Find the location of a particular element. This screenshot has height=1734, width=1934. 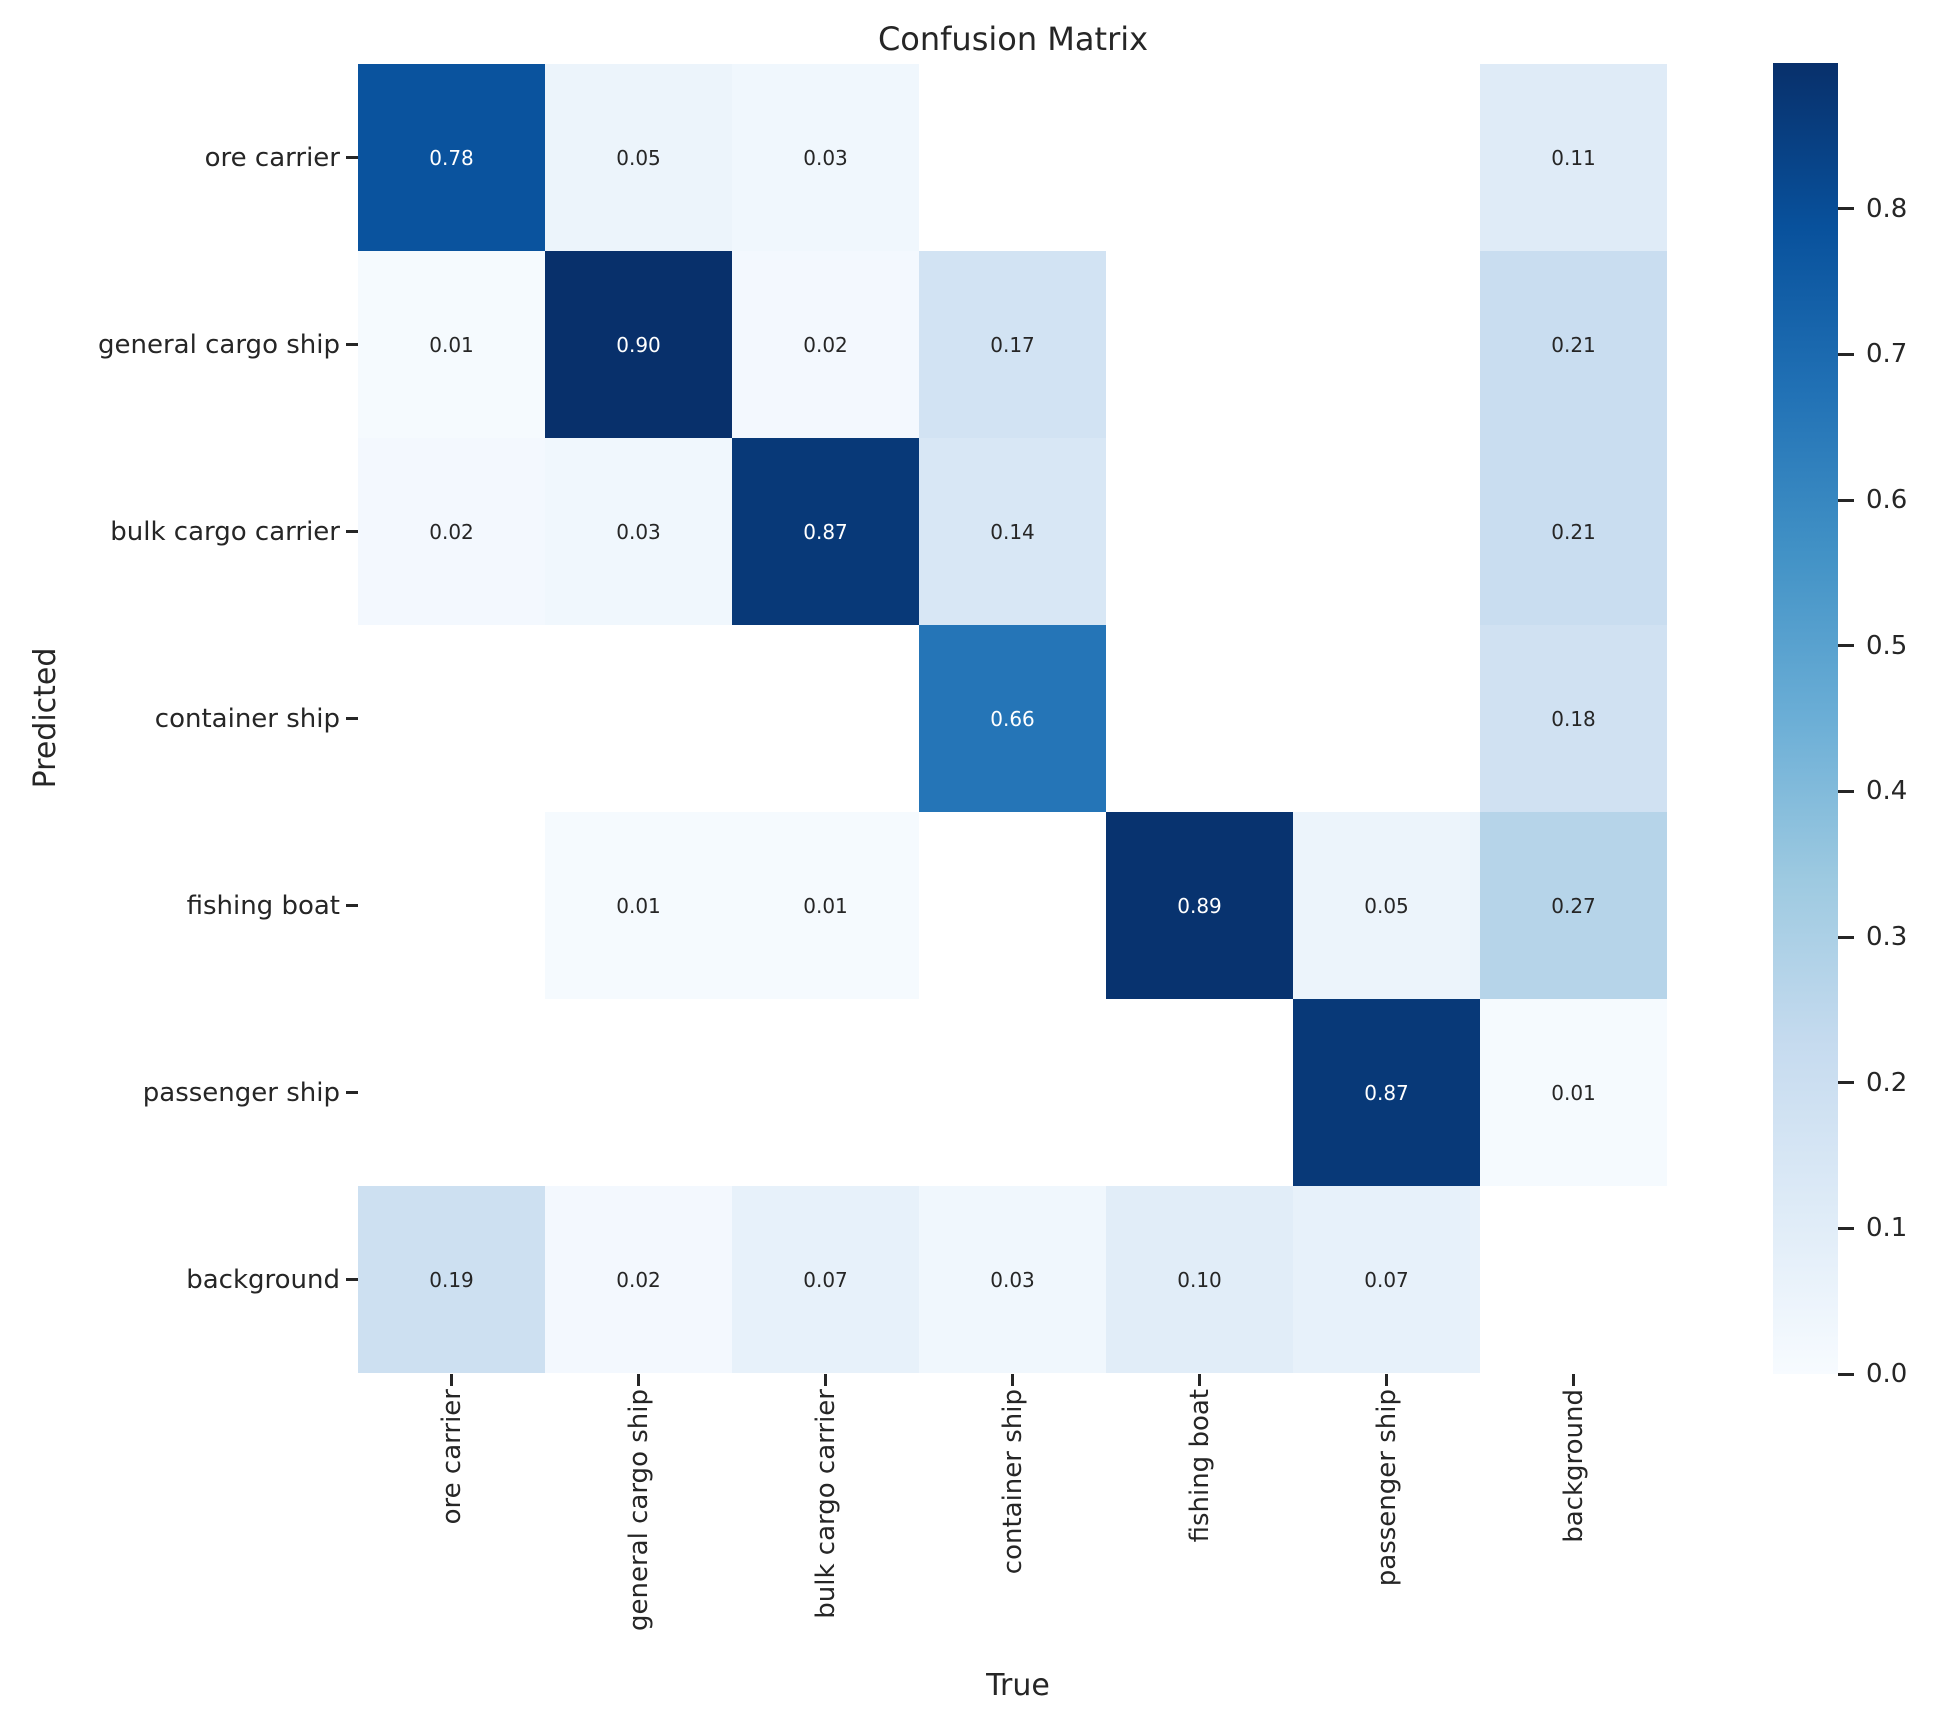

colorbar-gradient is located at coordinates (1805, 718).